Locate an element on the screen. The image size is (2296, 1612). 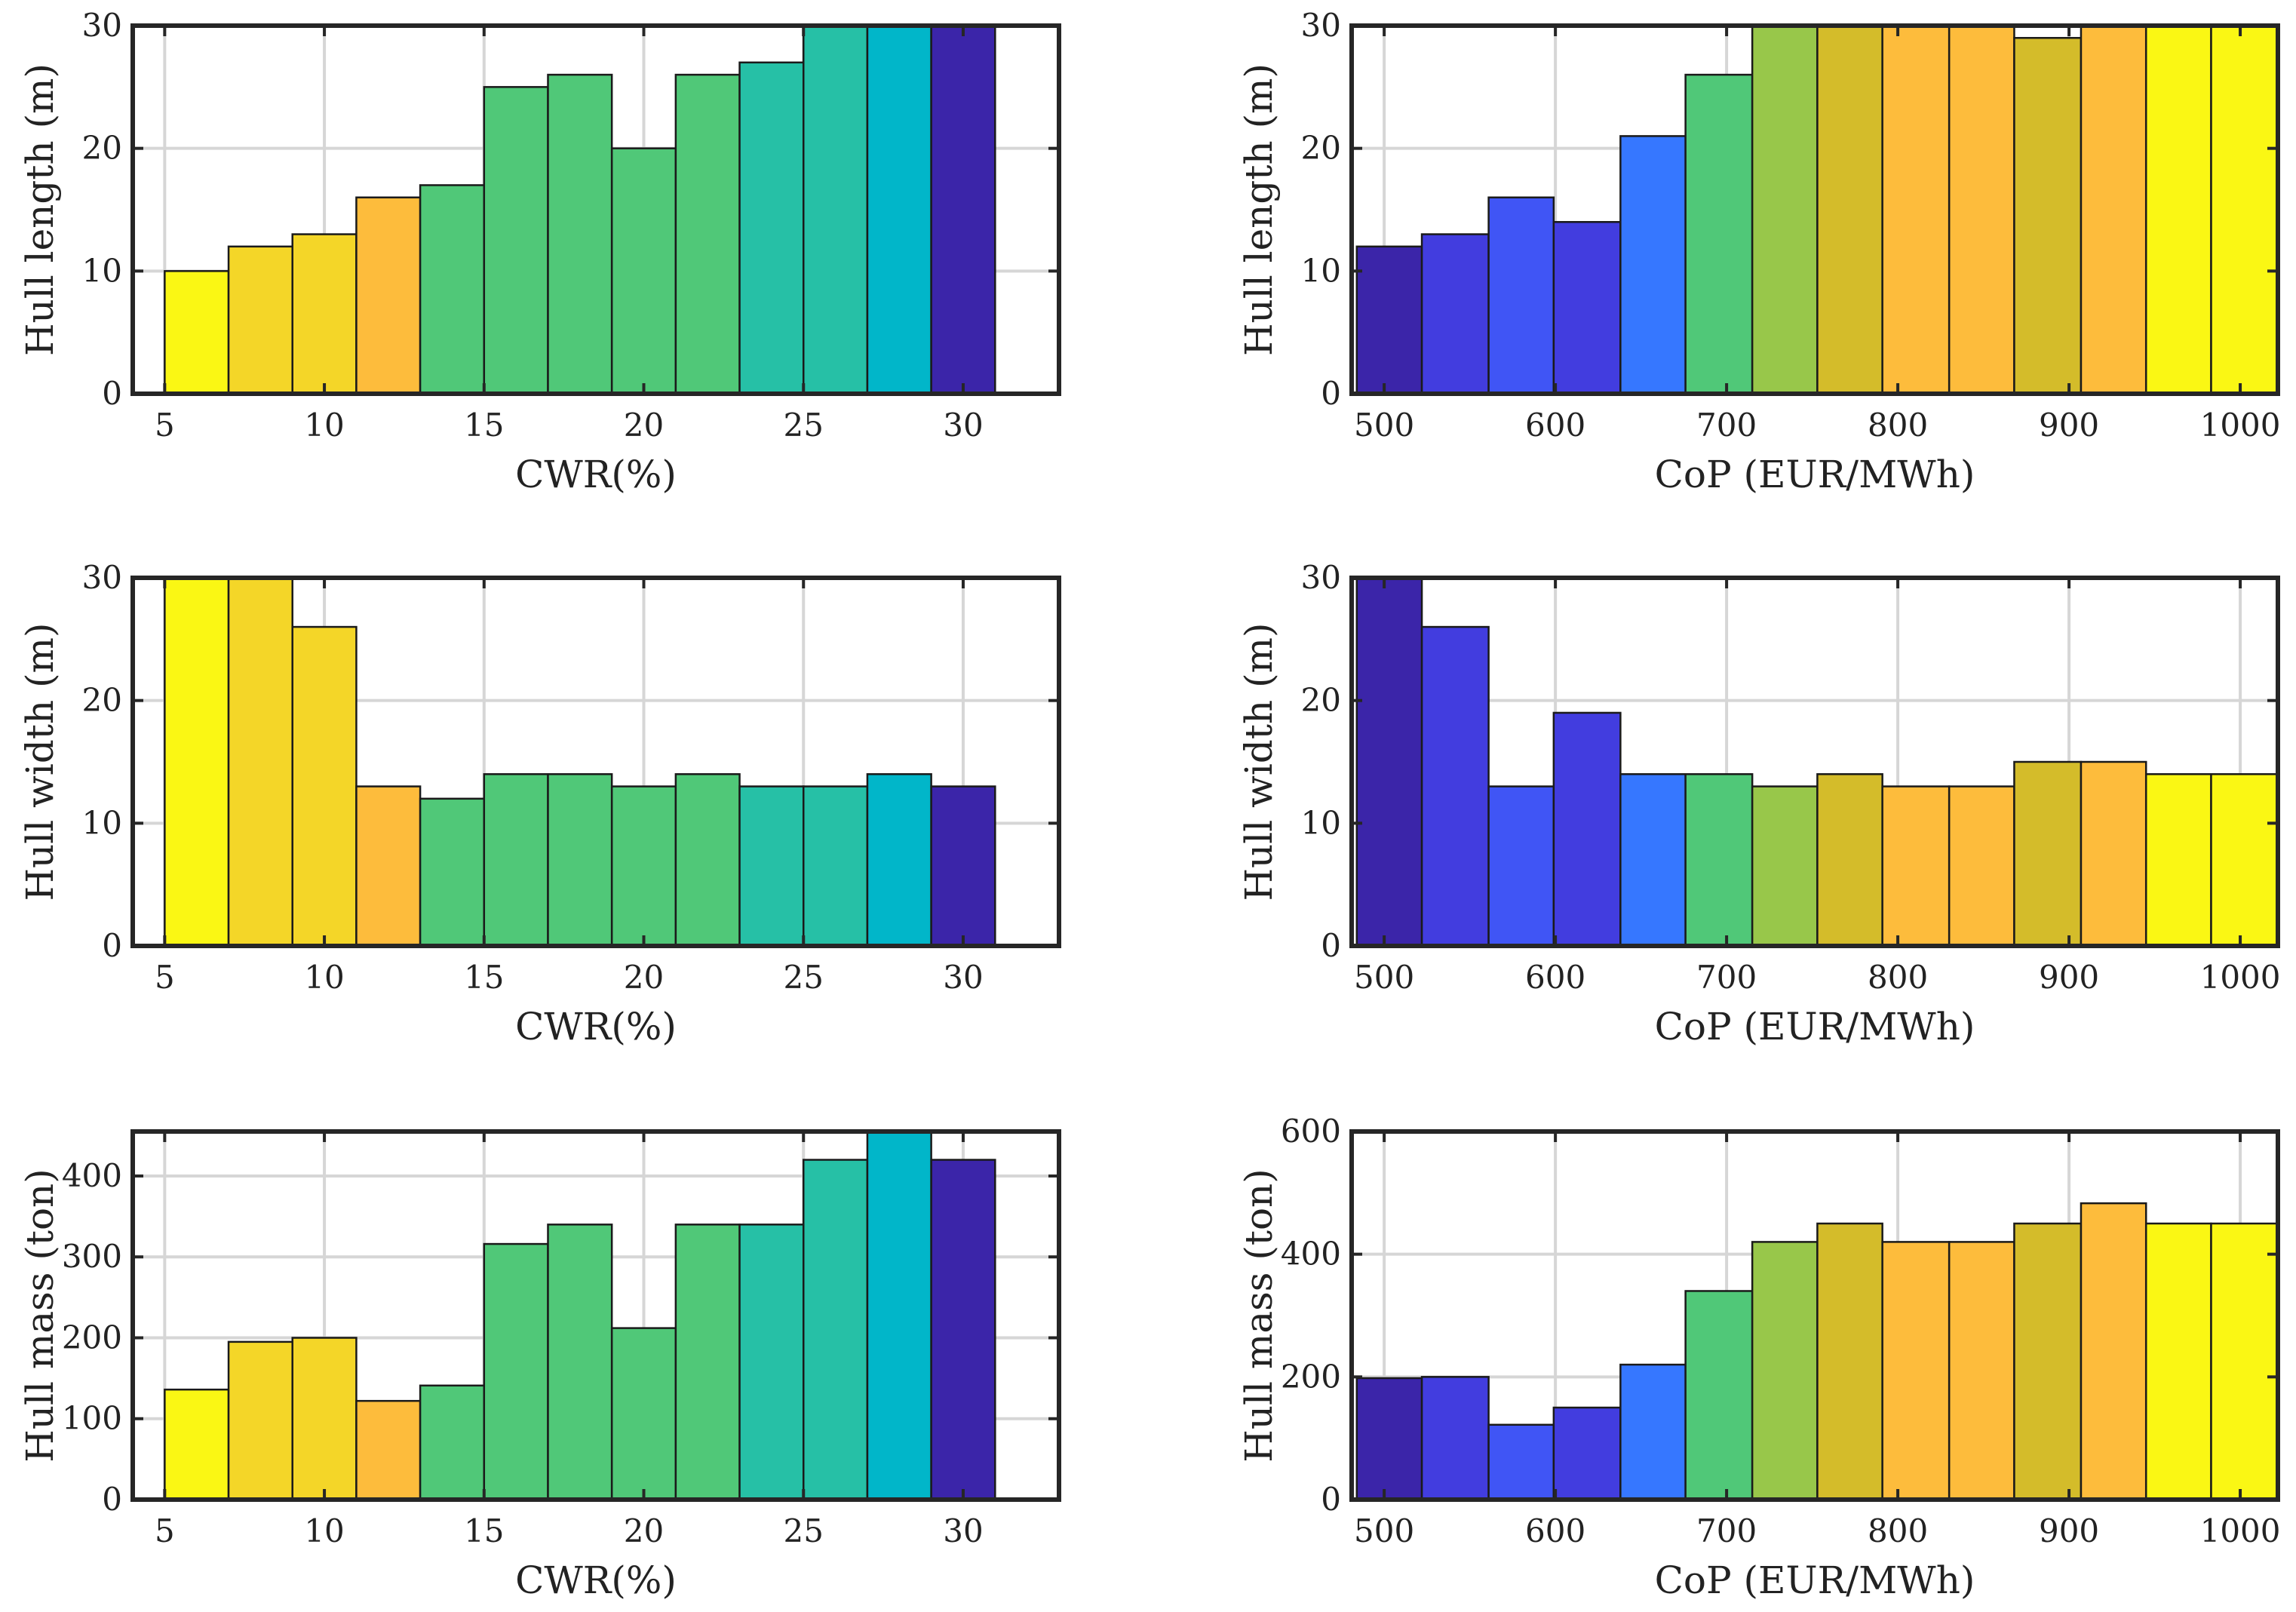
x-tick-label: 700 is located at coordinates (1727, 426).